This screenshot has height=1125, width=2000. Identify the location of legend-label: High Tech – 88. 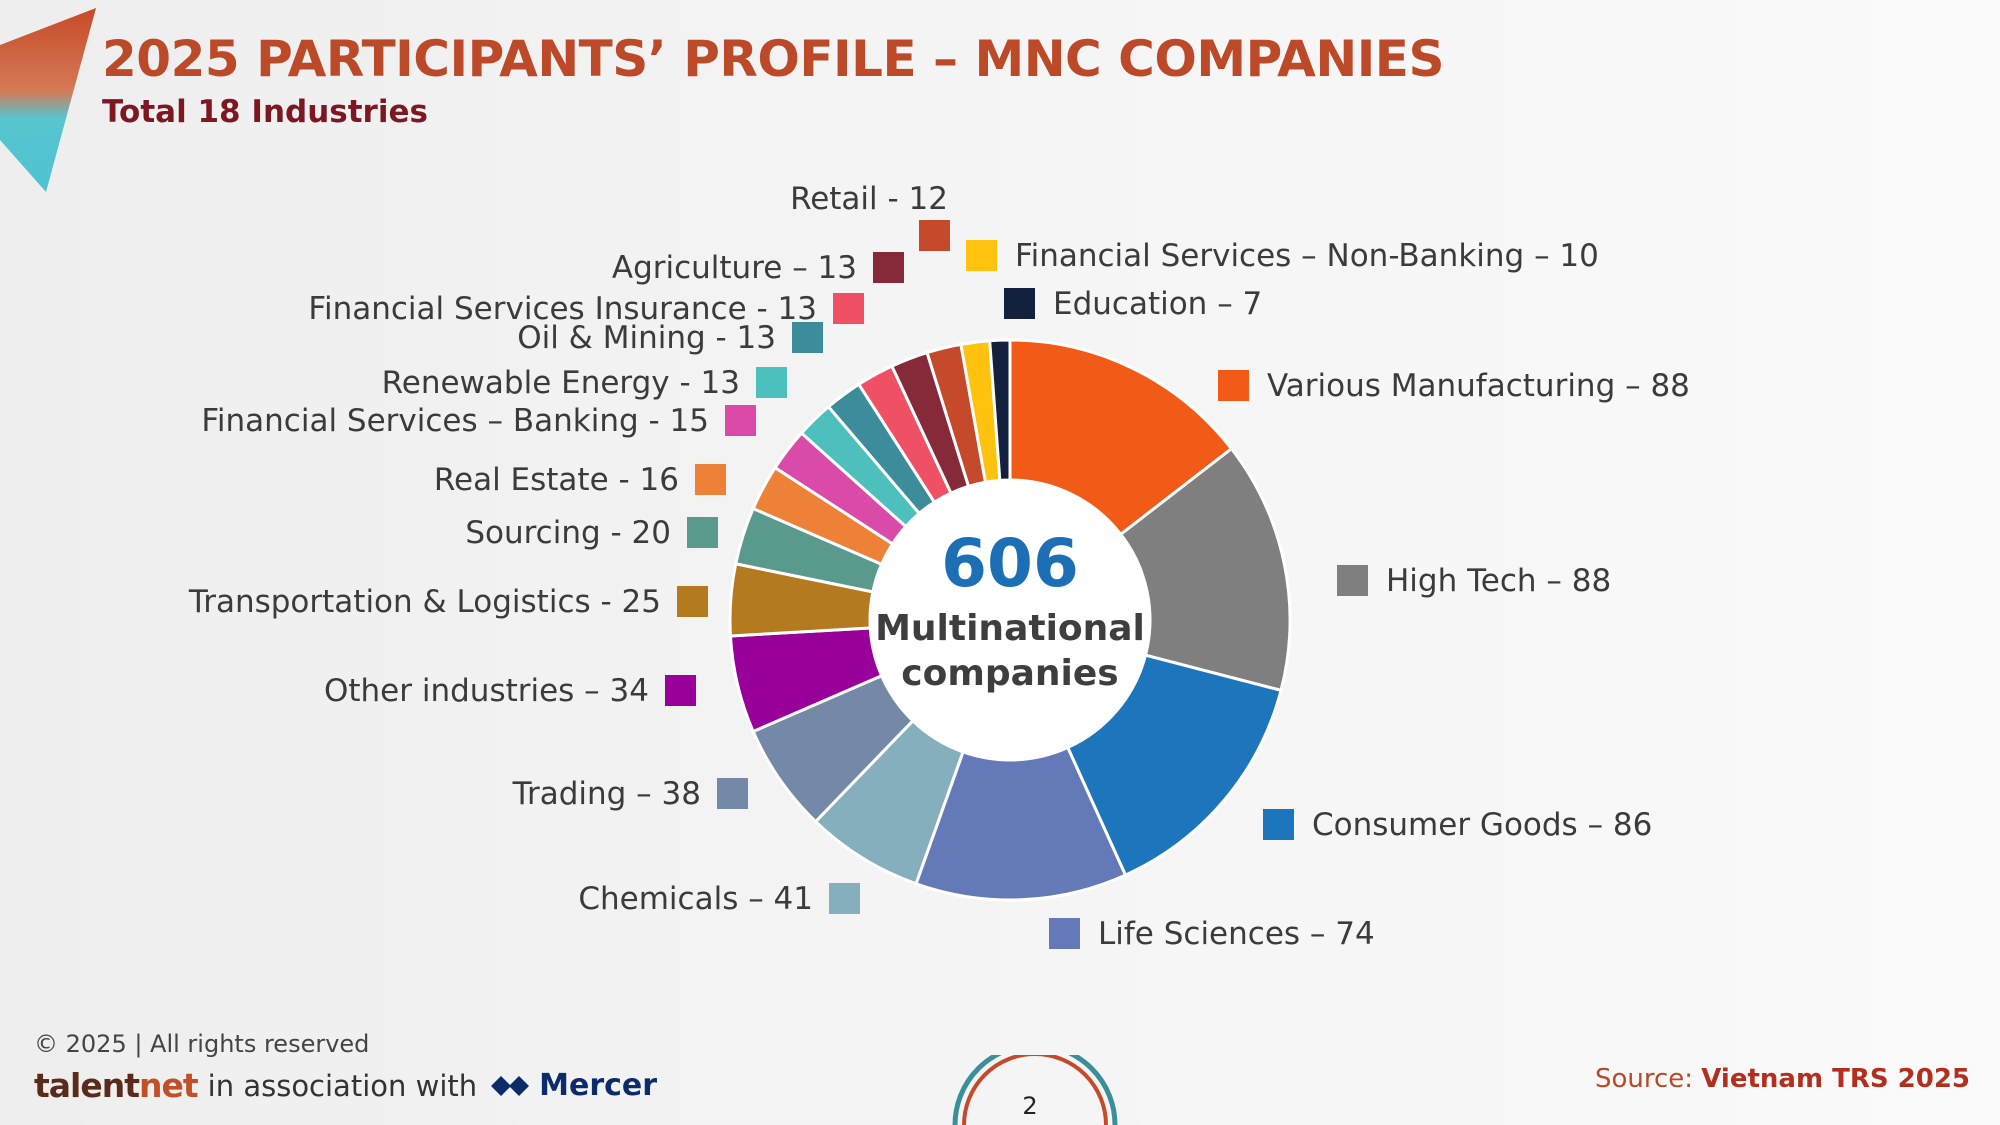
(1498, 581).